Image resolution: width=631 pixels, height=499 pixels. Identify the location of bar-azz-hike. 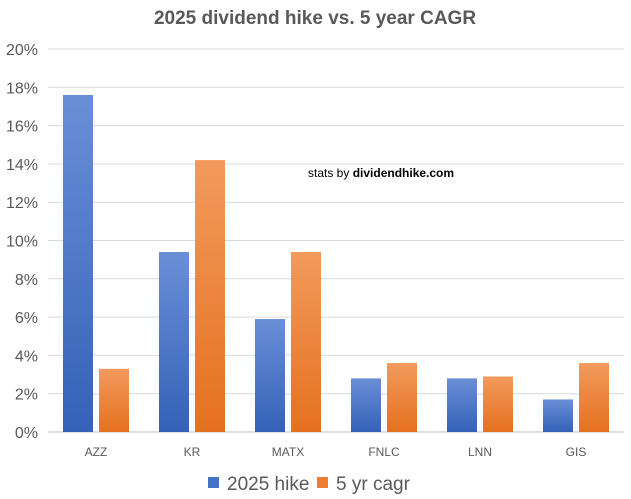
(78, 263).